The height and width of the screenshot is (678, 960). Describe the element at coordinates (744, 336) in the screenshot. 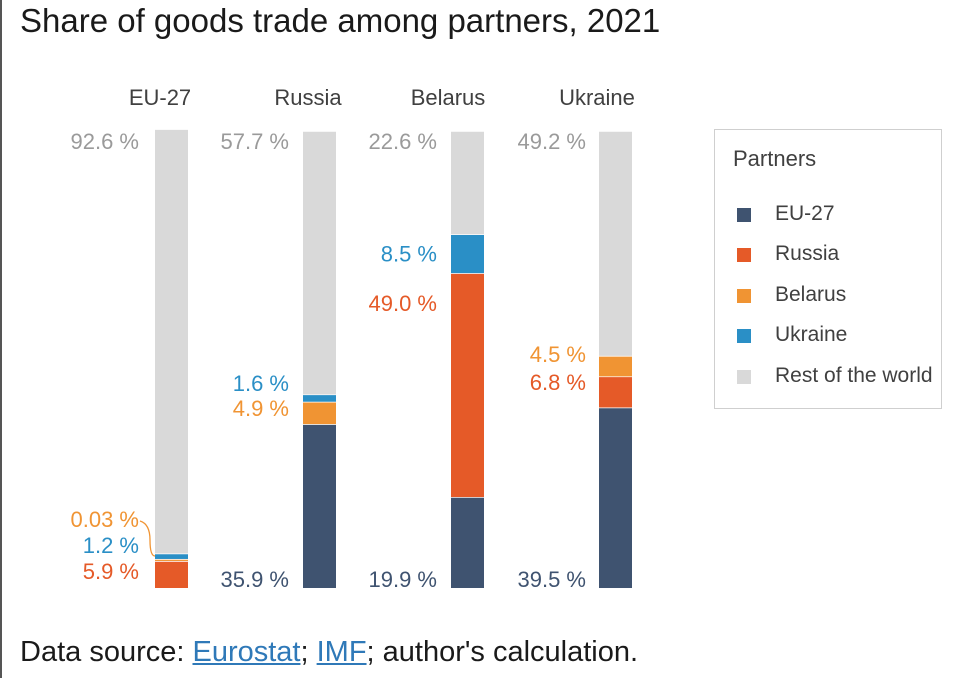

I see `legend-swatch-ukraine` at that location.